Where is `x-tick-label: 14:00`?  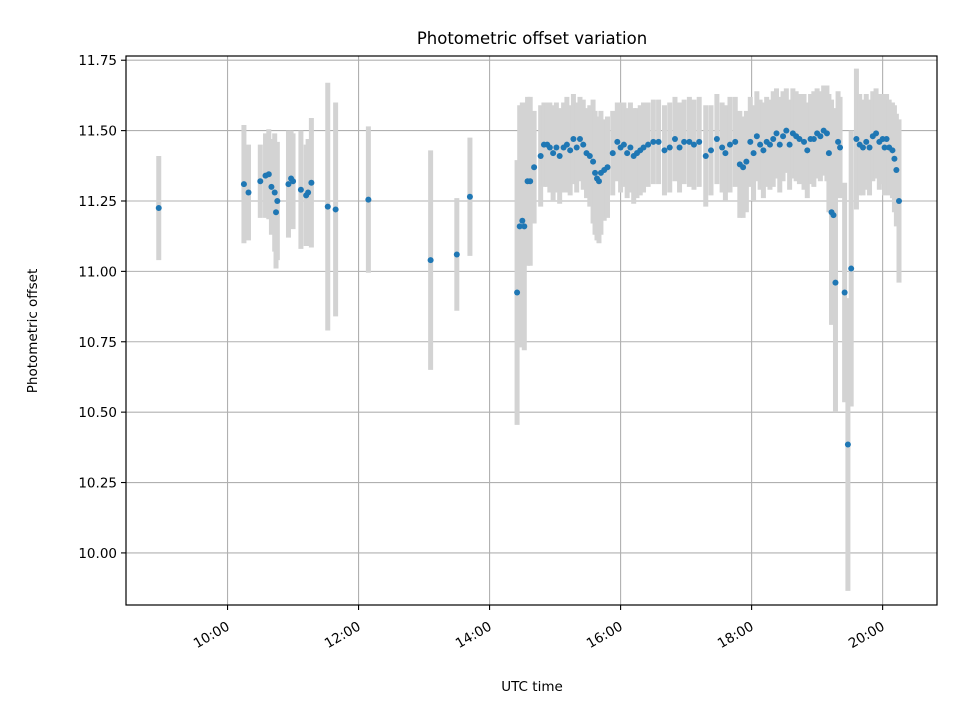
x-tick-label: 14:00 is located at coordinates (474, 635).